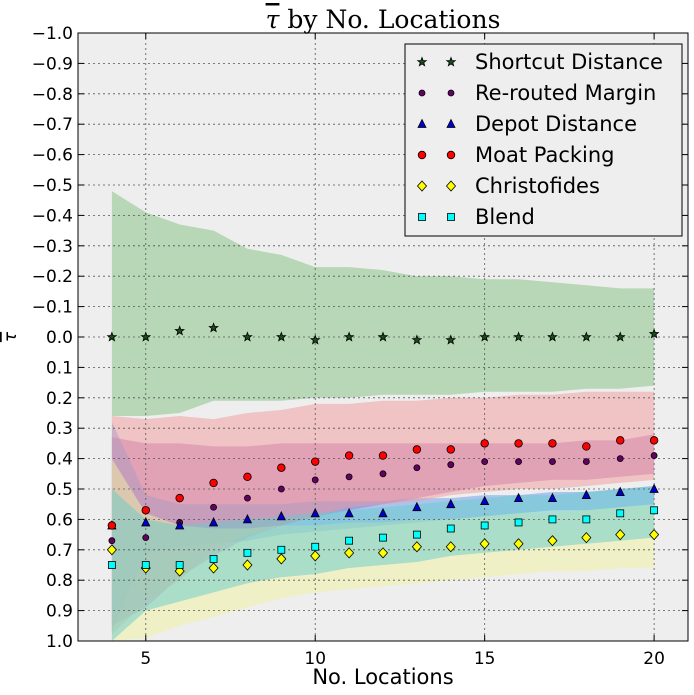 The width and height of the screenshot is (694, 695). I want to click on chart-title: τ by No. Locations, so click(383, 19).